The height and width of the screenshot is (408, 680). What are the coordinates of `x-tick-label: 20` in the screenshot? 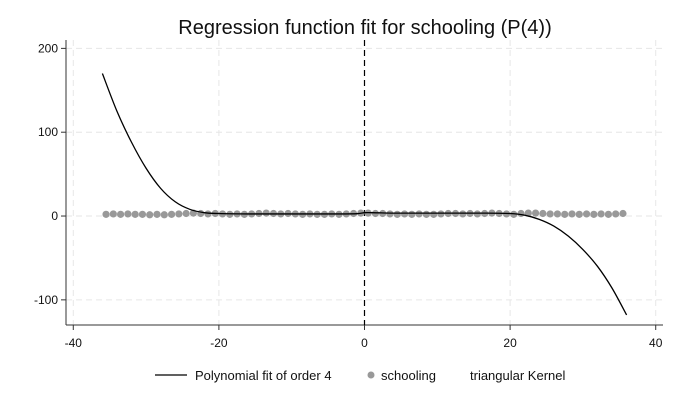 It's located at (510, 343).